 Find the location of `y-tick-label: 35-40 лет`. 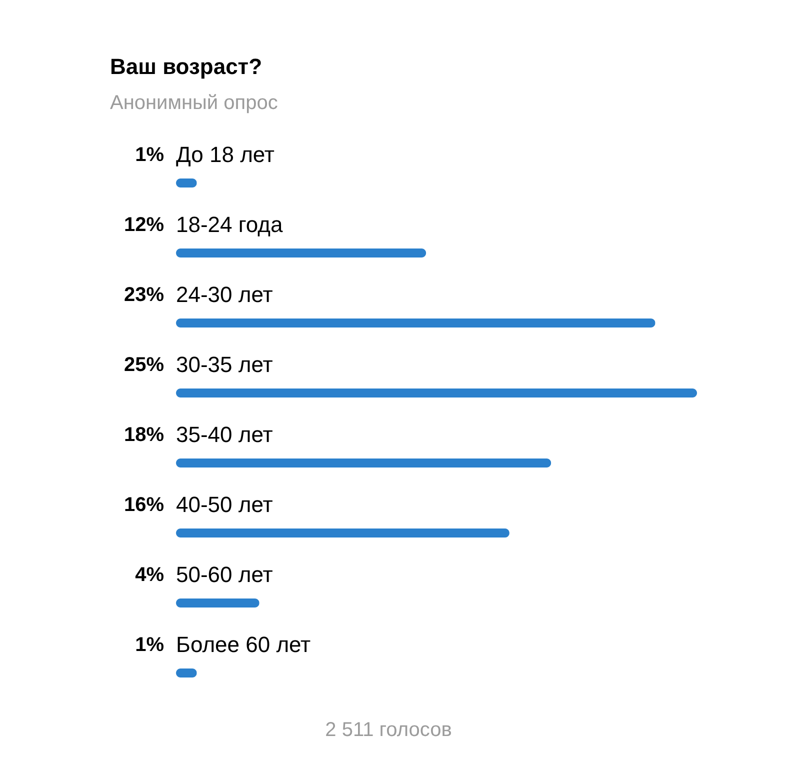

y-tick-label: 35-40 лет is located at coordinates (224, 434).